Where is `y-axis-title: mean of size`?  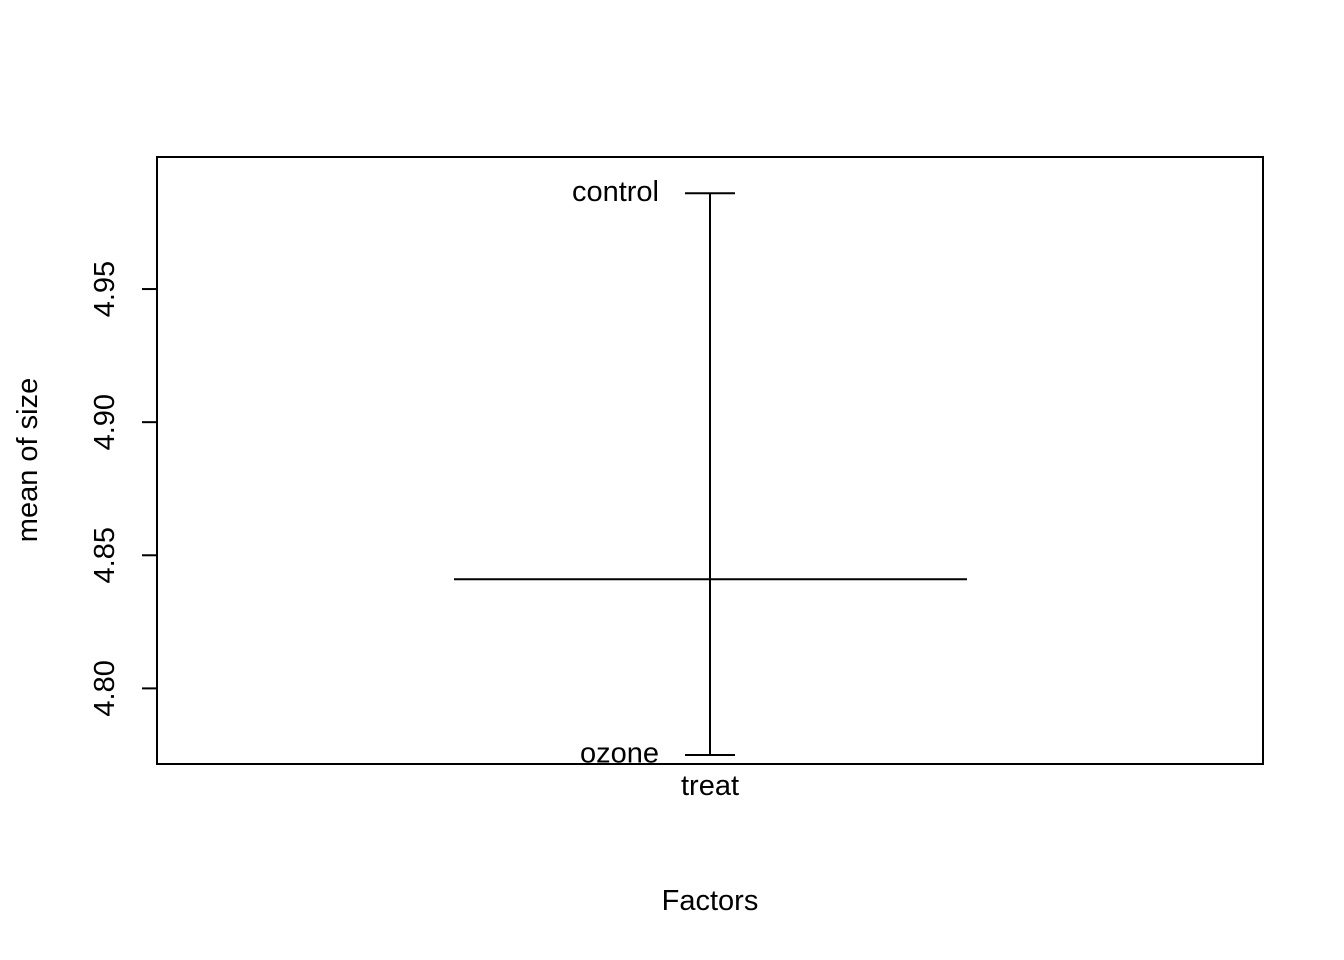 y-axis-title: mean of size is located at coordinates (28, 460).